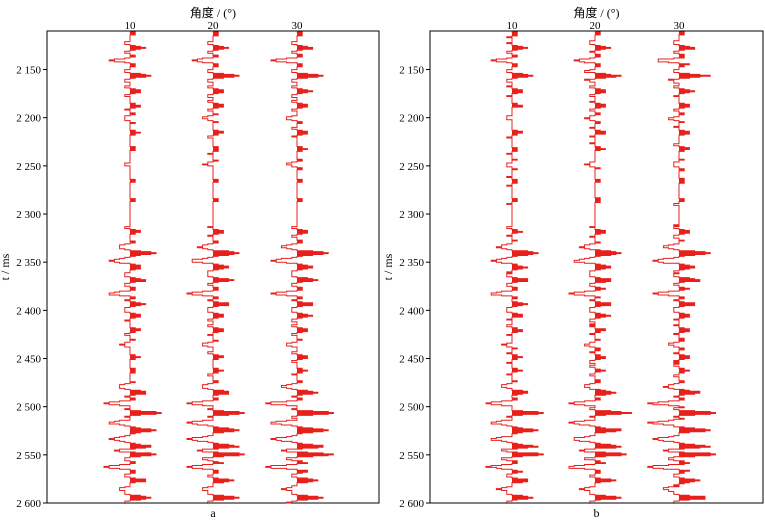 The height and width of the screenshot is (521, 765). What do you see at coordinates (213, 513) in the screenshot?
I see `panel-label: a` at bounding box center [213, 513].